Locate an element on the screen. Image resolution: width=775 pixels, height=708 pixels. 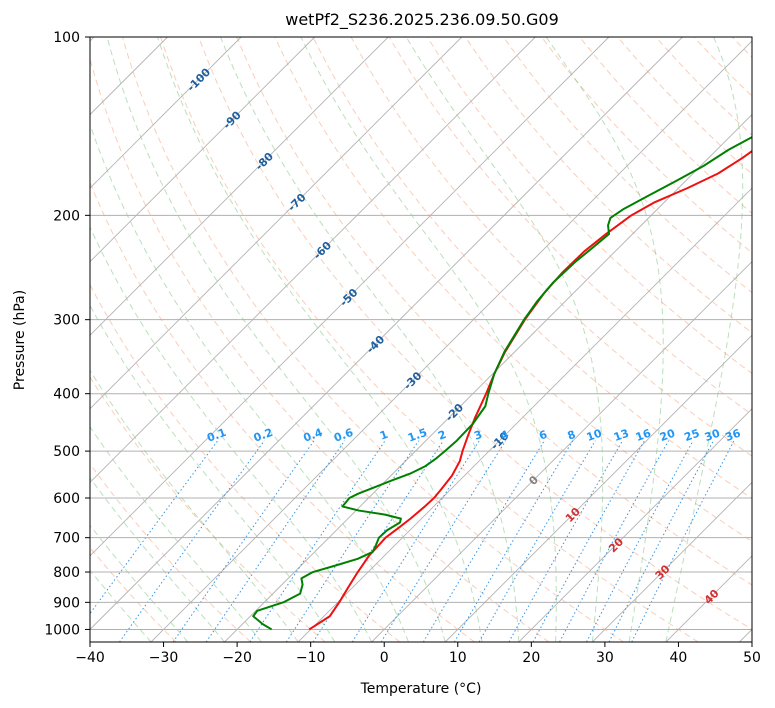
isotherm-label: -30 is located at coordinates (412, 380).